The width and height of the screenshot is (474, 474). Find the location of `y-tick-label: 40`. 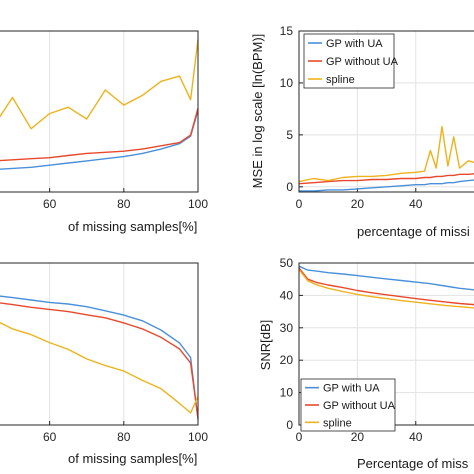

y-tick-label: 40 is located at coordinates (287, 295).